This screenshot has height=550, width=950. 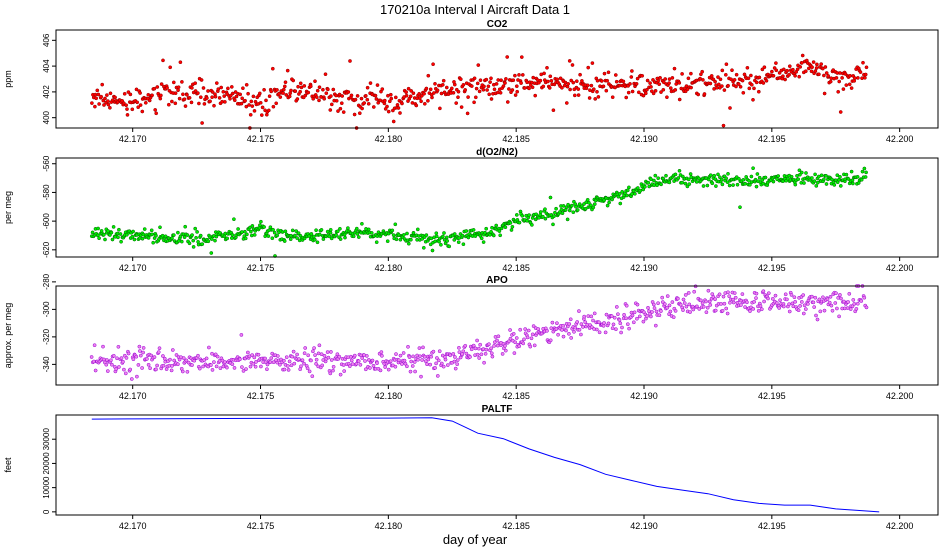 I want to click on y-tick-label: -600, so click(x=46, y=221).